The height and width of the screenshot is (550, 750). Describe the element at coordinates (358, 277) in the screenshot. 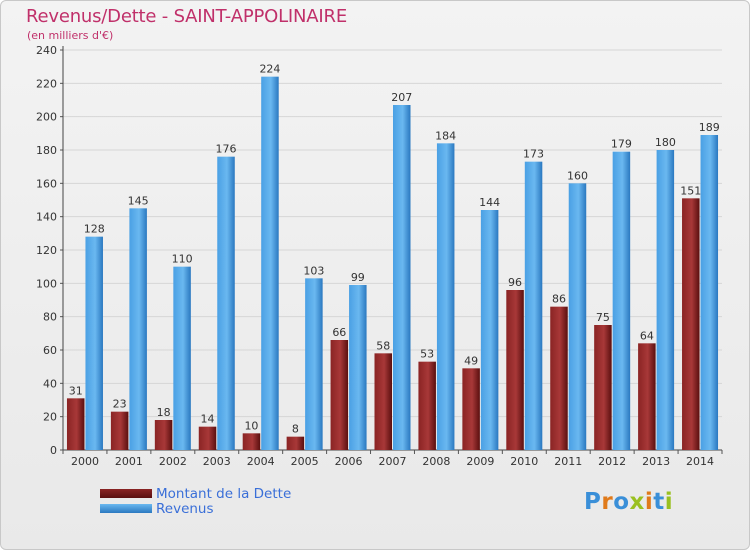

I see `data-label-revenue: 99` at that location.